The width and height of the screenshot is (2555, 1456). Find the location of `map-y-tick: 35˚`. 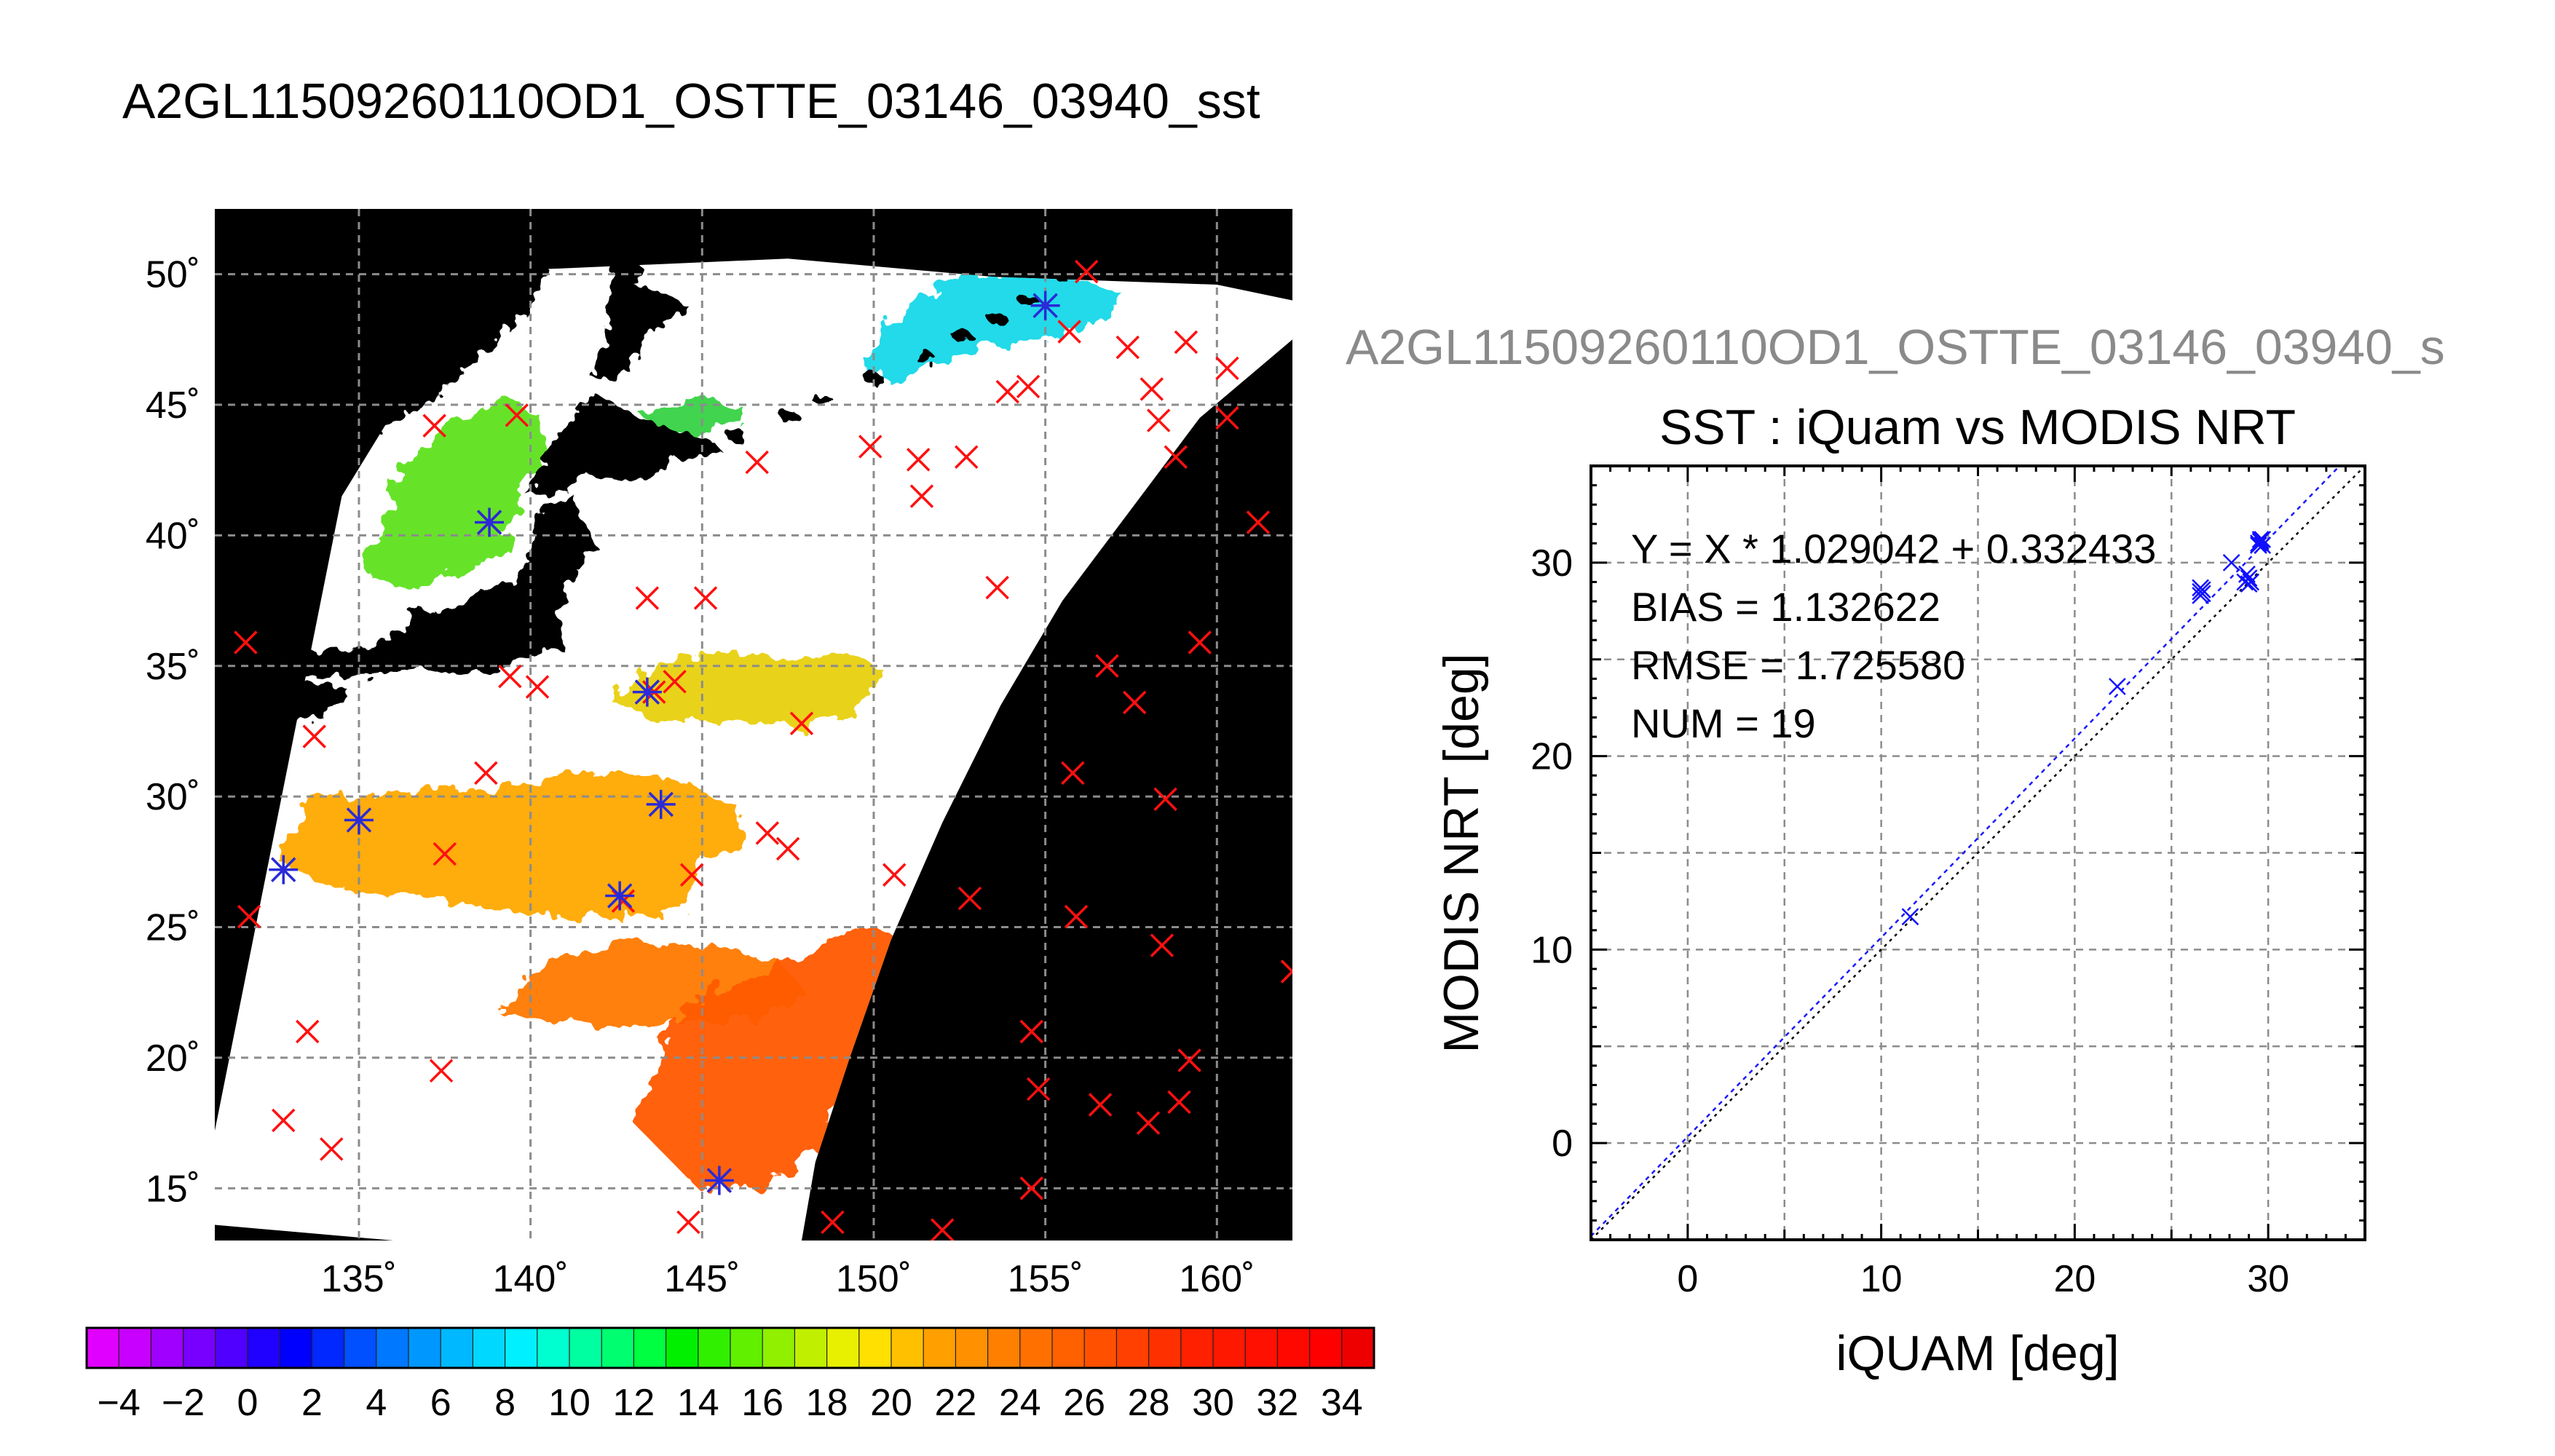

map-y-tick: 35˚ is located at coordinates (173, 667).